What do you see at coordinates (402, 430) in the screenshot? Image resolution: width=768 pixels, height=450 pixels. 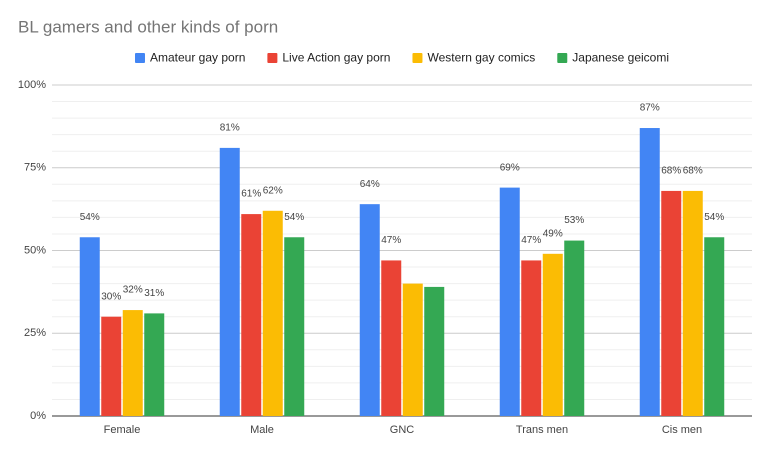 I see `x-tick-label: GNC` at bounding box center [402, 430].